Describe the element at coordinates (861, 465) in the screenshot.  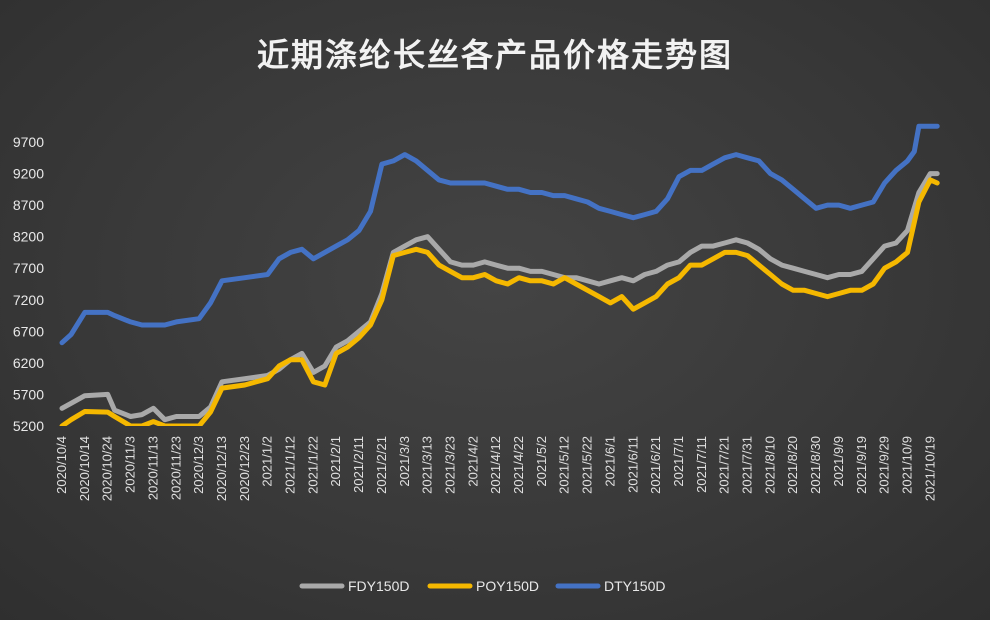
I see `x-tick-label: 2021/9/19` at that location.